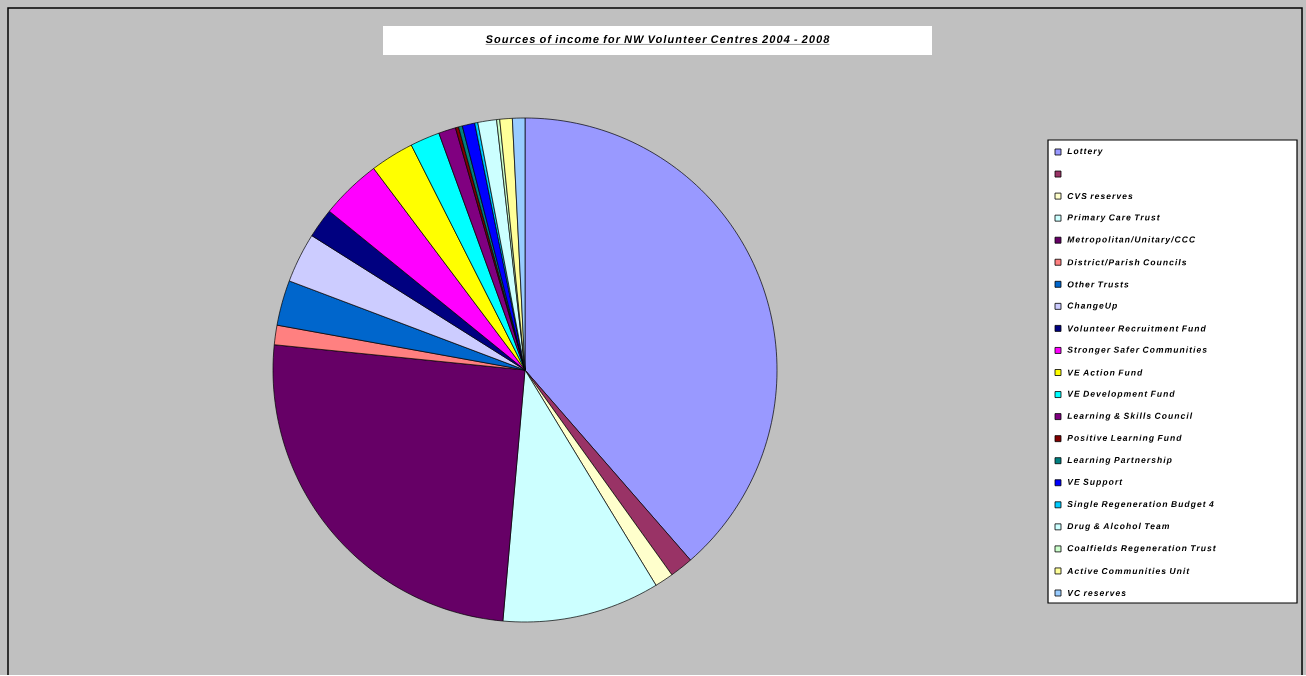 The width and height of the screenshot is (1306, 676). I want to click on legend-label: District/Parish Councils, so click(1127, 262).